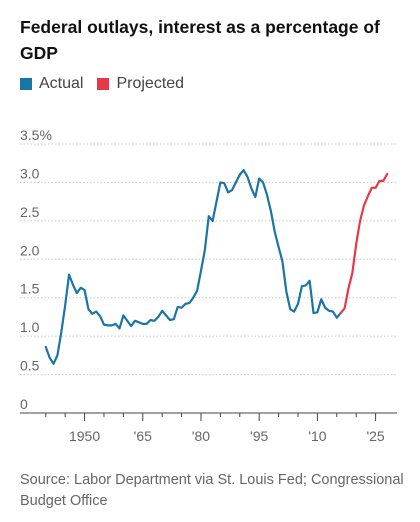 Image resolution: width=420 pixels, height=522 pixels. What do you see at coordinates (84, 436) in the screenshot?
I see `x-tick-label-0: 1950` at bounding box center [84, 436].